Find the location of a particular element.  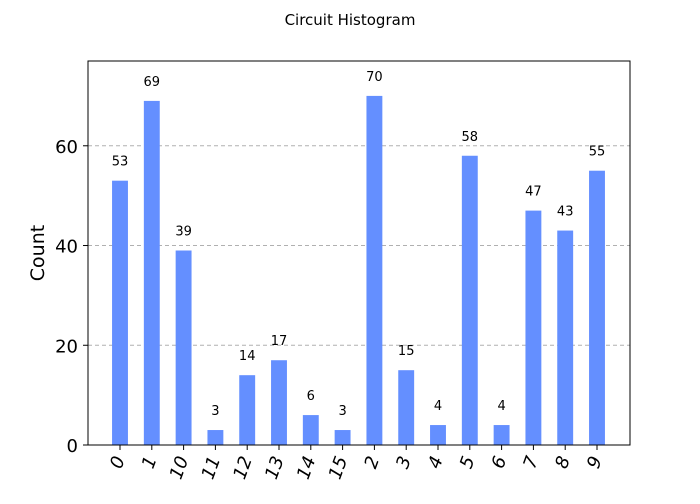

data-label-13: 17 is located at coordinates (279, 341).